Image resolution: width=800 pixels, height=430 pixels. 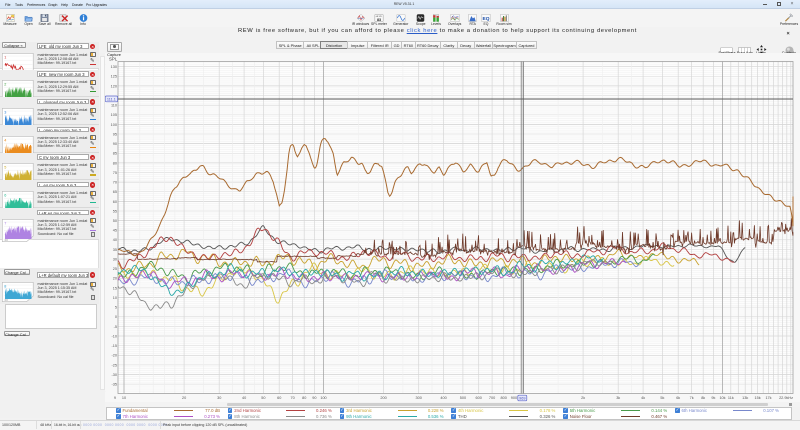 I want to click on svg-text: 130, so click(x=114, y=67).